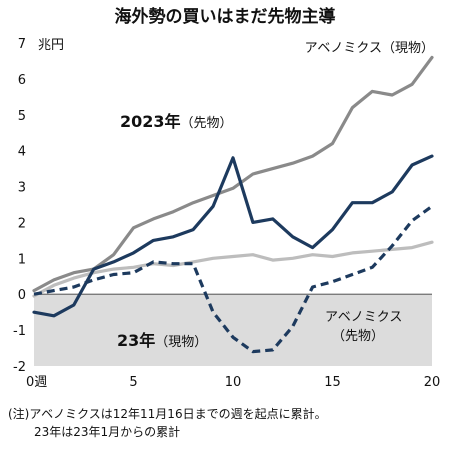  Describe the element at coordinates (22, 116) in the screenshot. I see `y-tick-label: 5` at that location.